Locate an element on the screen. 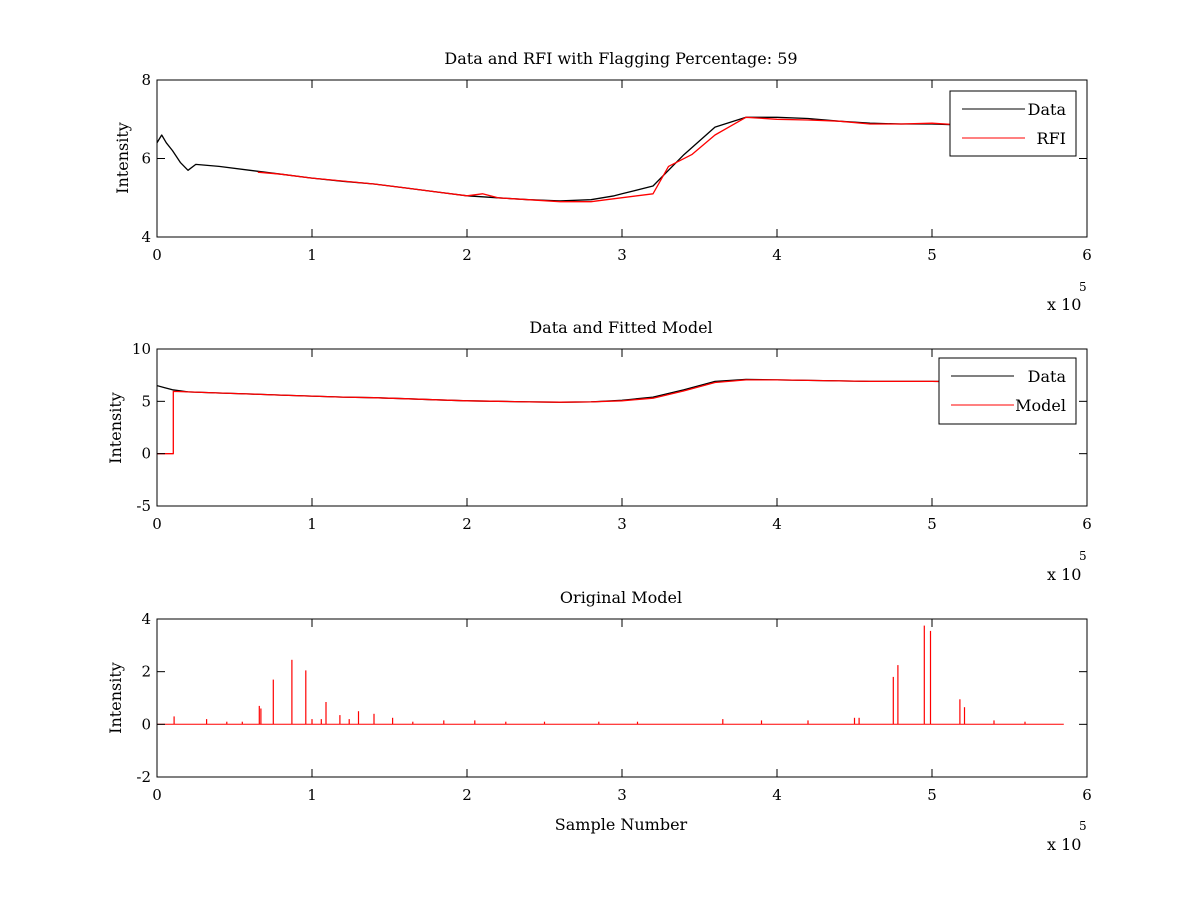  legend: Data RFI is located at coordinates (1013, 123).